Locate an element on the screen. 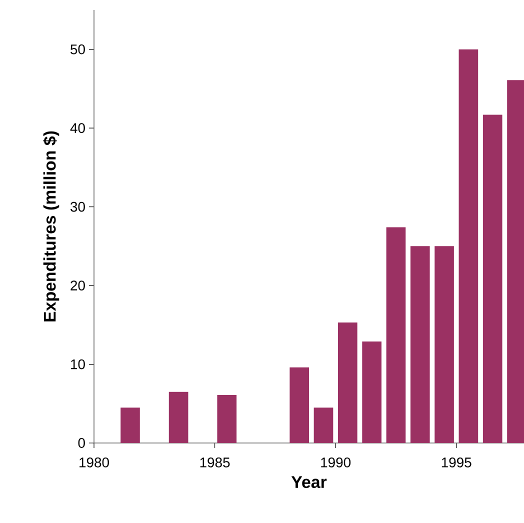  y-tick-label: 20 is located at coordinates (77, 285).